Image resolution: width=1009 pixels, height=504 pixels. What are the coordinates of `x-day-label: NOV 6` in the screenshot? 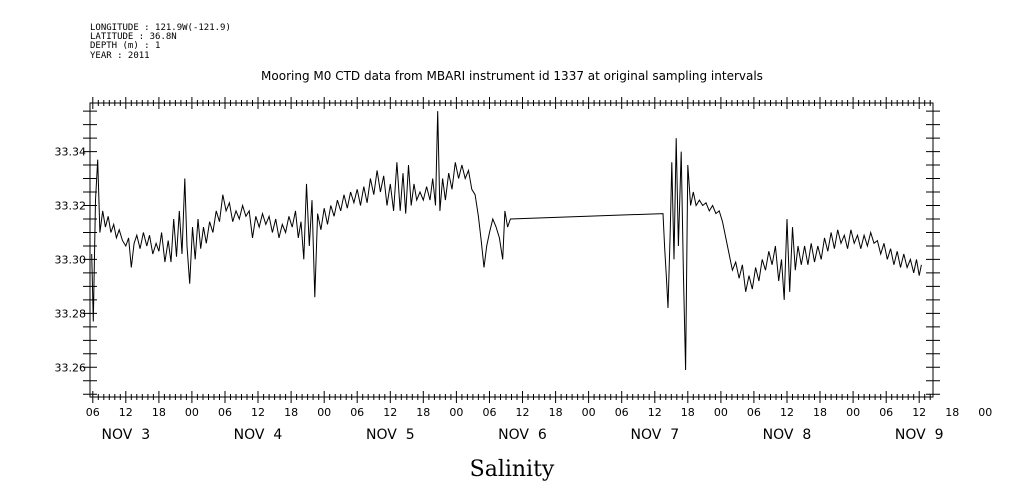 It's located at (522, 435).